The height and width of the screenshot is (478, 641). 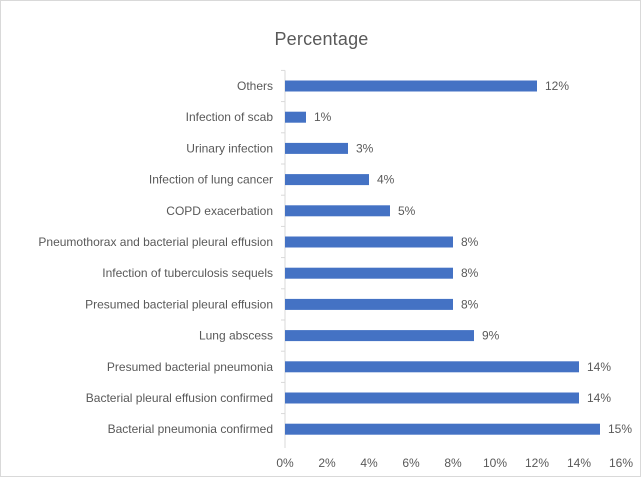 What do you see at coordinates (323, 117) in the screenshot?
I see `data-label: 1%` at bounding box center [323, 117].